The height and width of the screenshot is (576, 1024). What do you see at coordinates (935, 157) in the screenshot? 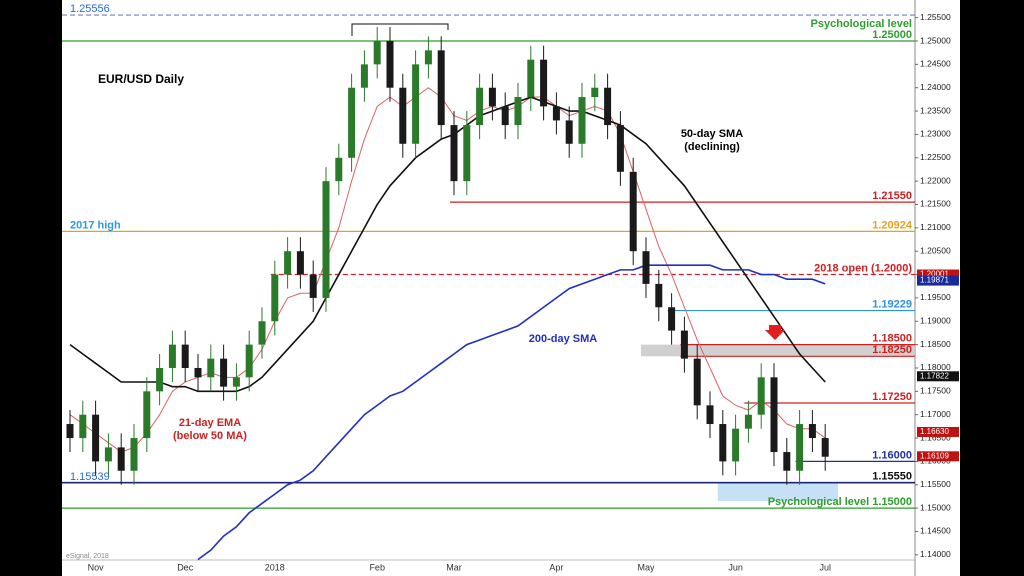
I see `y-tick-label: 1.22500` at bounding box center [935, 157].